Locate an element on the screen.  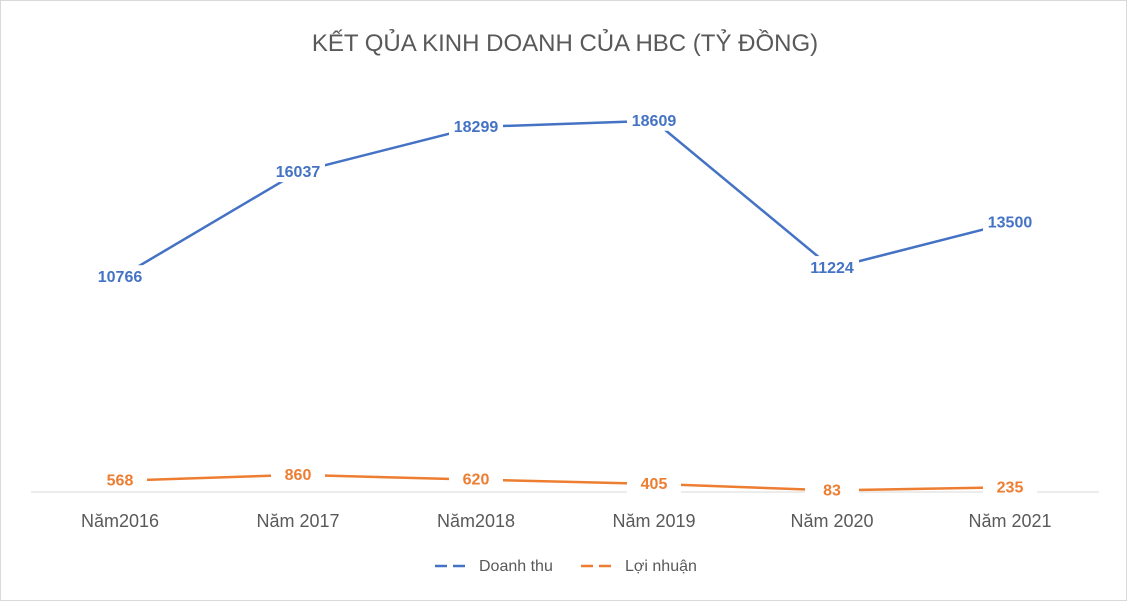
x-tick-label: Năm 2017 is located at coordinates (297, 521).